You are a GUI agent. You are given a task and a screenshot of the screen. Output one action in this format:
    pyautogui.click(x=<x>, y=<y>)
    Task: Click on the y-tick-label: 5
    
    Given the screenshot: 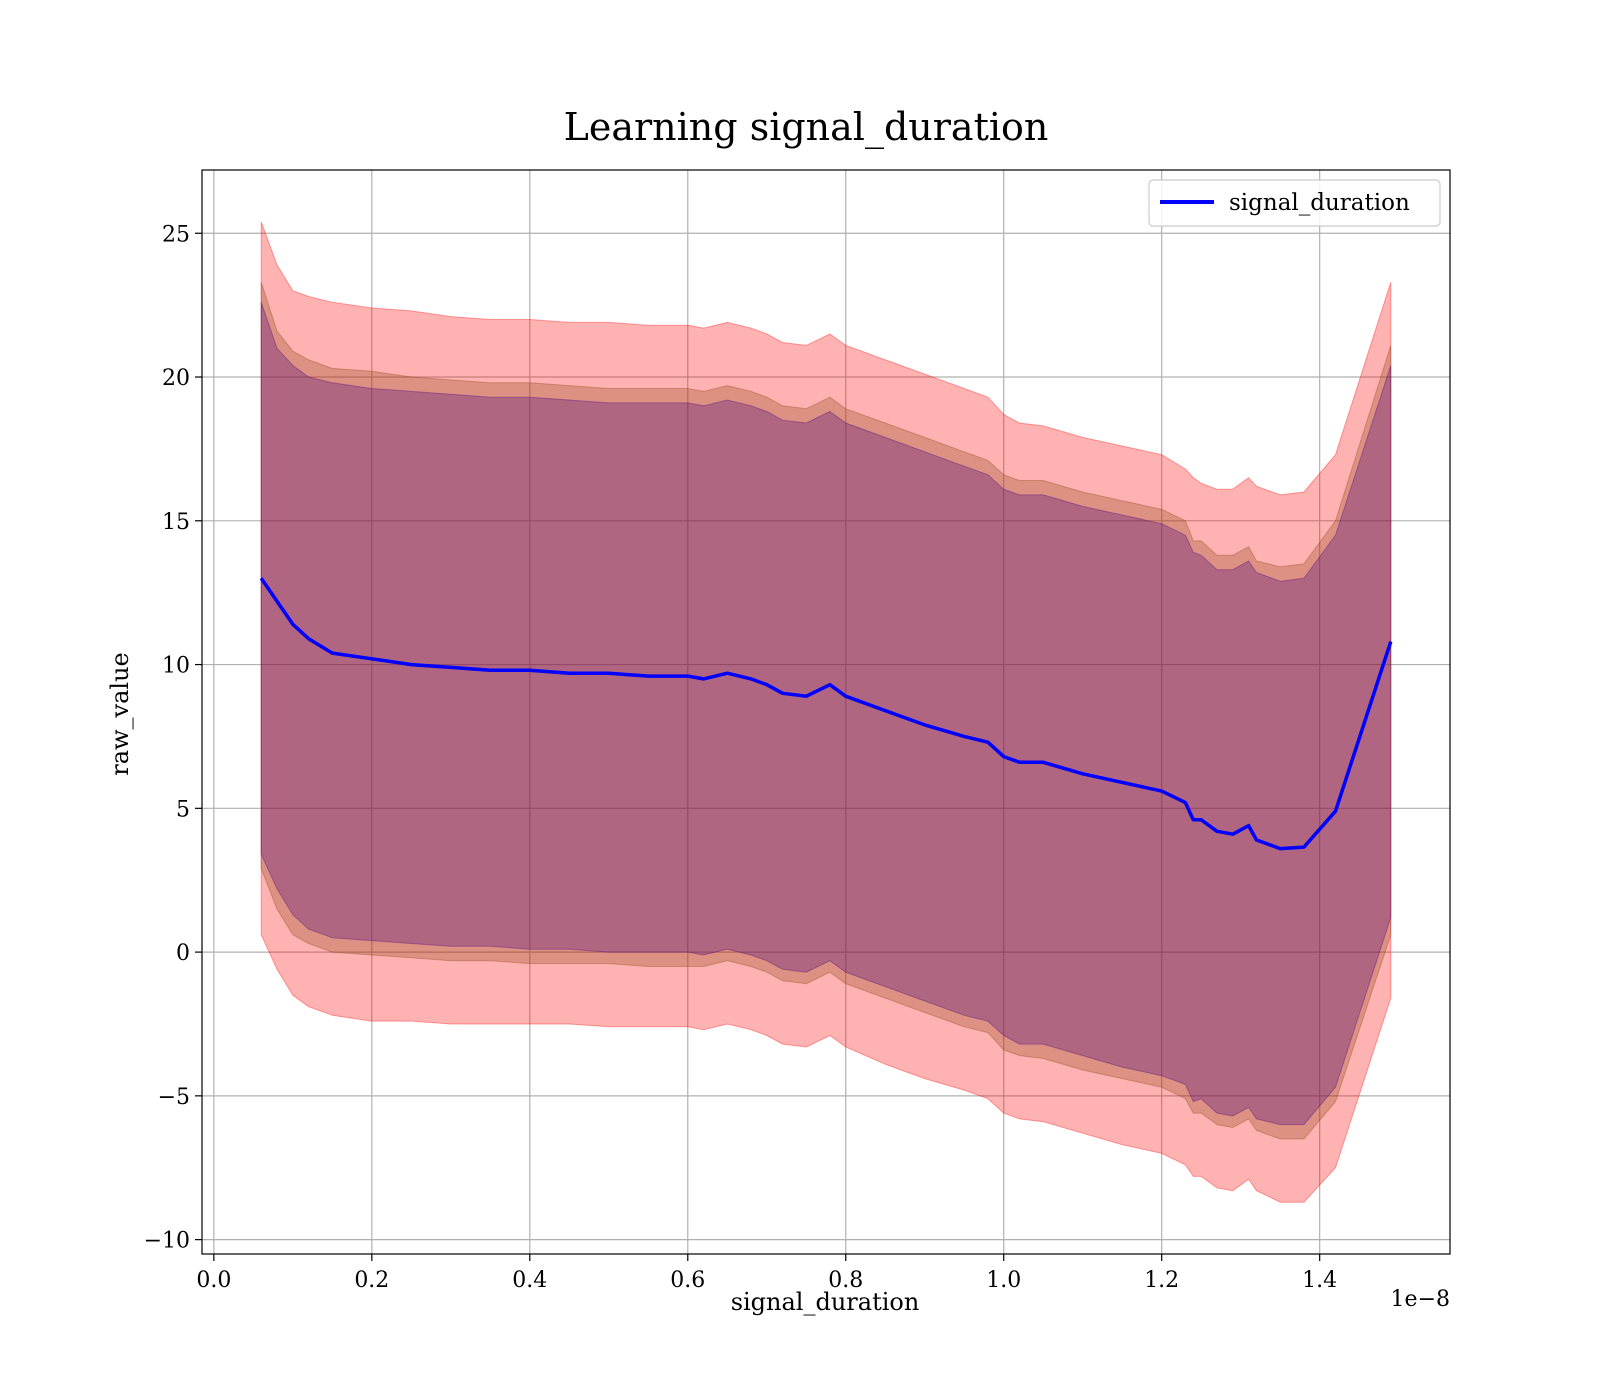 What is the action you would take?
    pyautogui.click(x=183, y=809)
    